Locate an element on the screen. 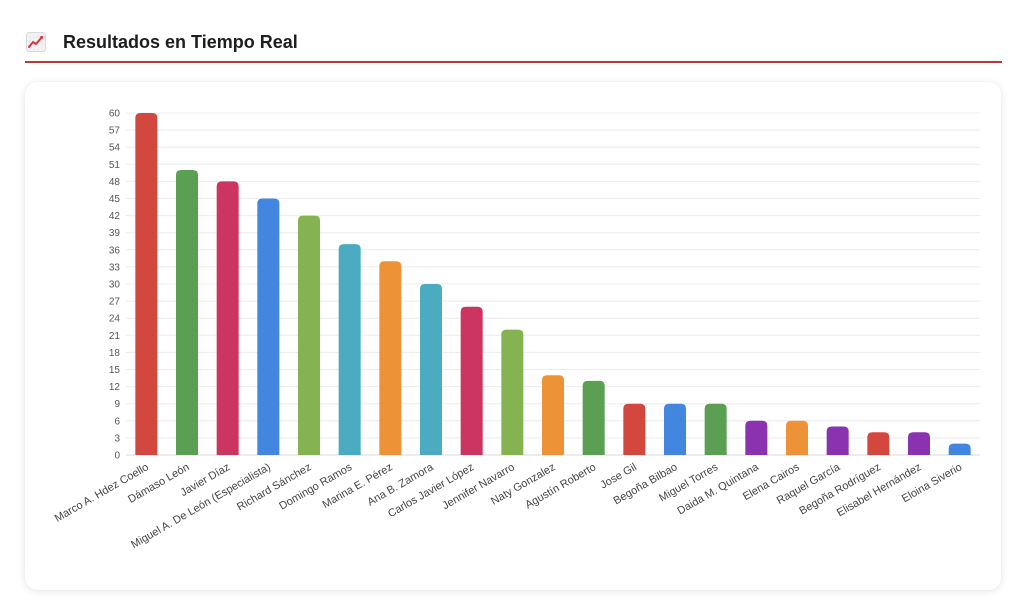 The image size is (1024, 615). y-tick-label: 27 is located at coordinates (115, 302).